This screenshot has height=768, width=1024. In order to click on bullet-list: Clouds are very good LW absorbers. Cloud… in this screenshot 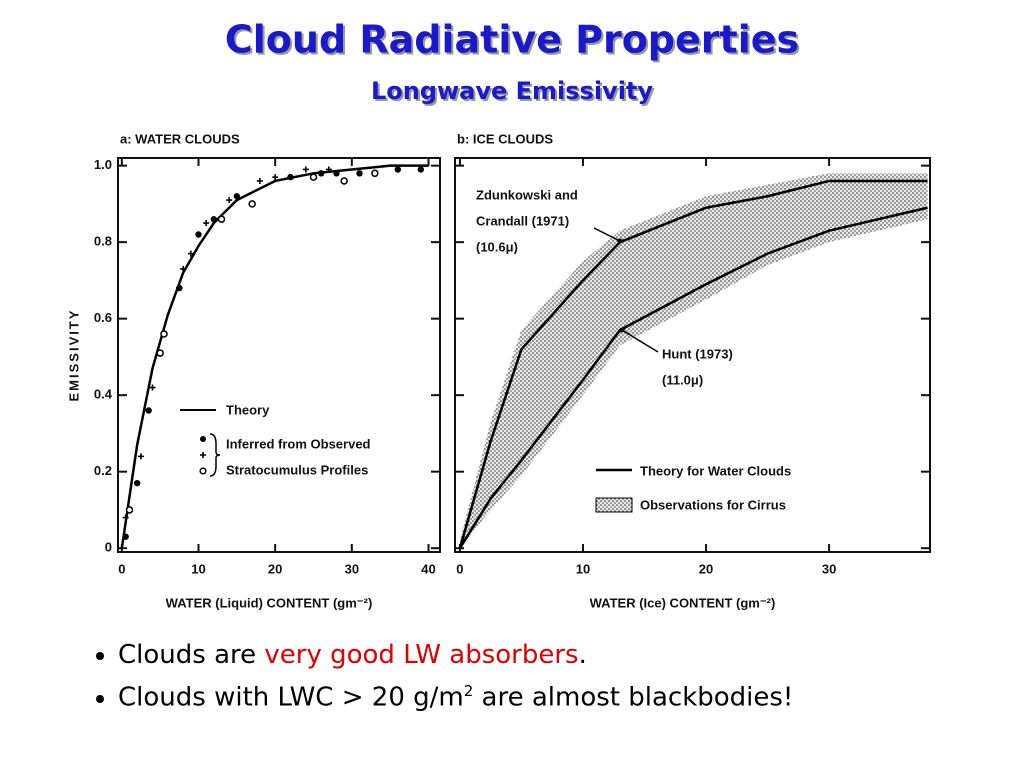, I will do `click(436, 682)`.